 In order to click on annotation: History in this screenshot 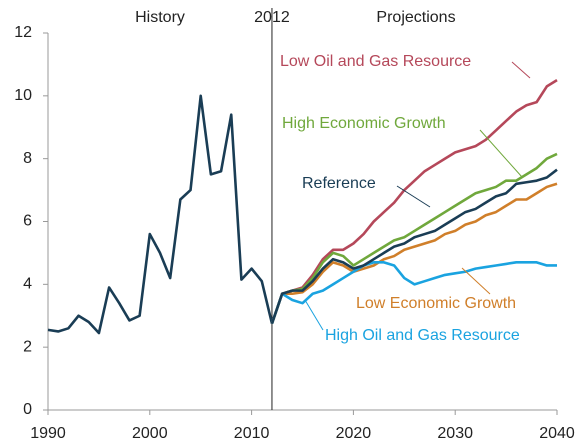, I will do `click(160, 17)`.